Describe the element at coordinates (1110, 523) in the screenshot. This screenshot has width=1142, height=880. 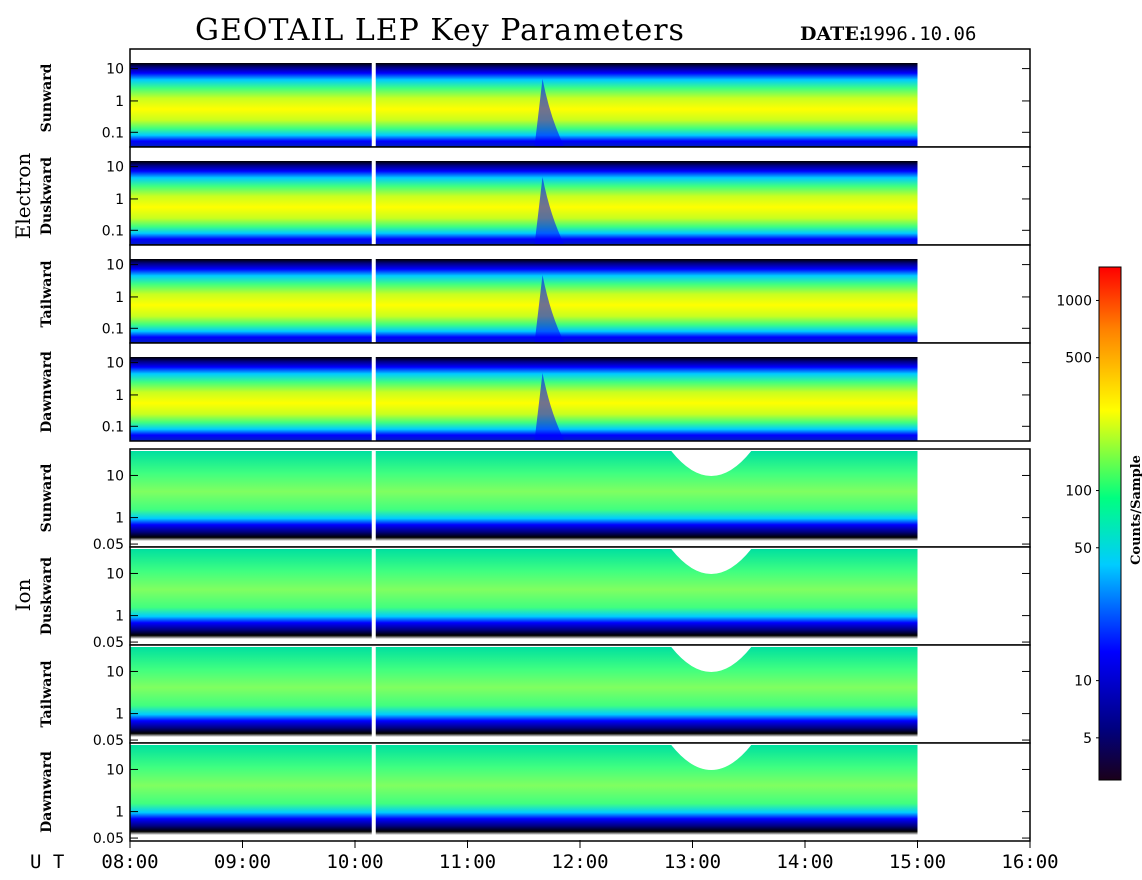
I see `colorbar-gradient` at that location.